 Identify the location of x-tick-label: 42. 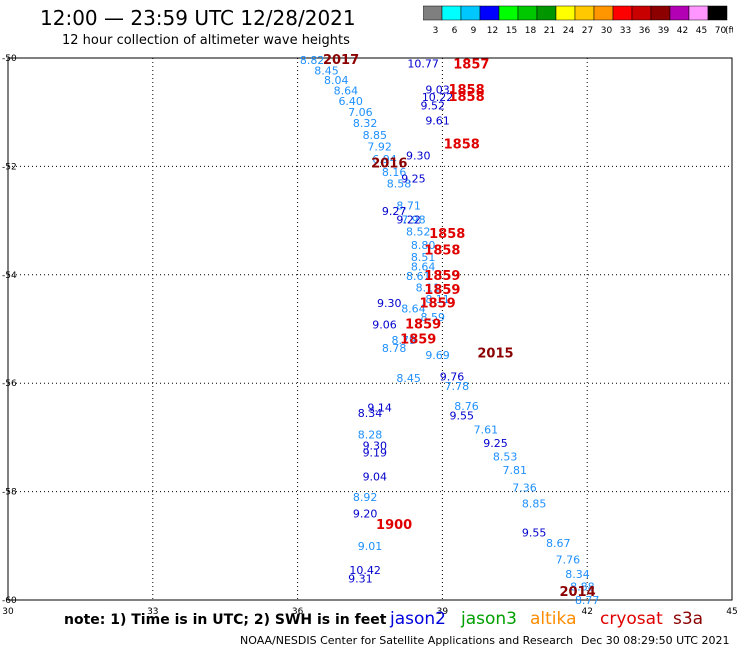
(586, 612).